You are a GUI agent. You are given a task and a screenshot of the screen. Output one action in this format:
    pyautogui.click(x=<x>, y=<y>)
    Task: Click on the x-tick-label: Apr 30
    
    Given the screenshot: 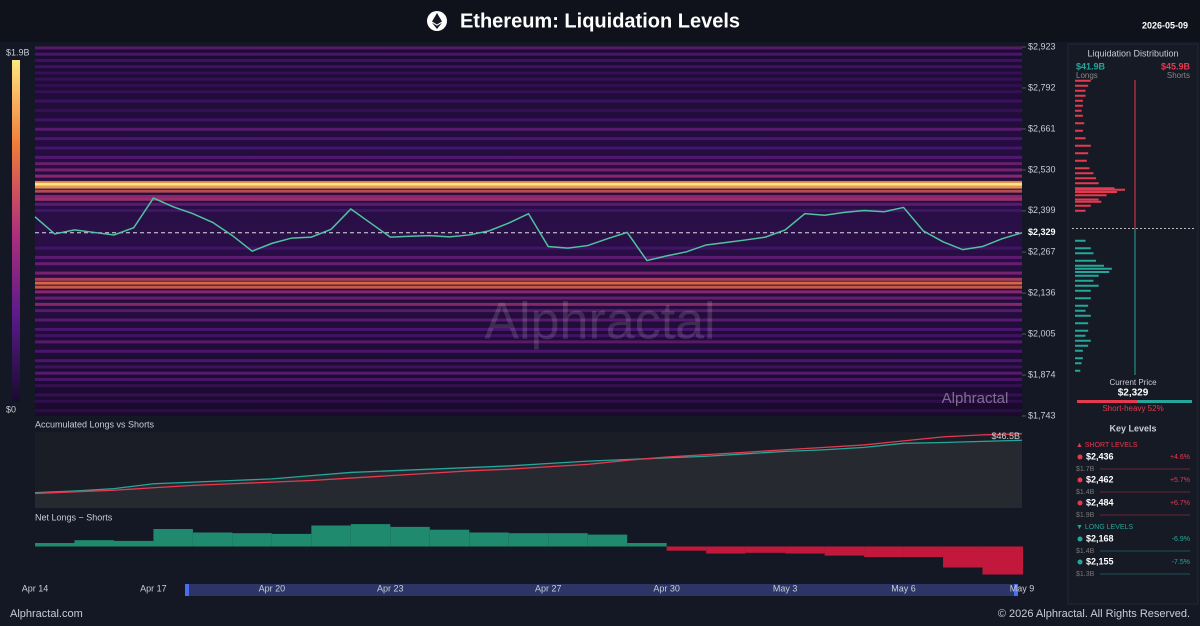 What is the action you would take?
    pyautogui.click(x=666, y=588)
    